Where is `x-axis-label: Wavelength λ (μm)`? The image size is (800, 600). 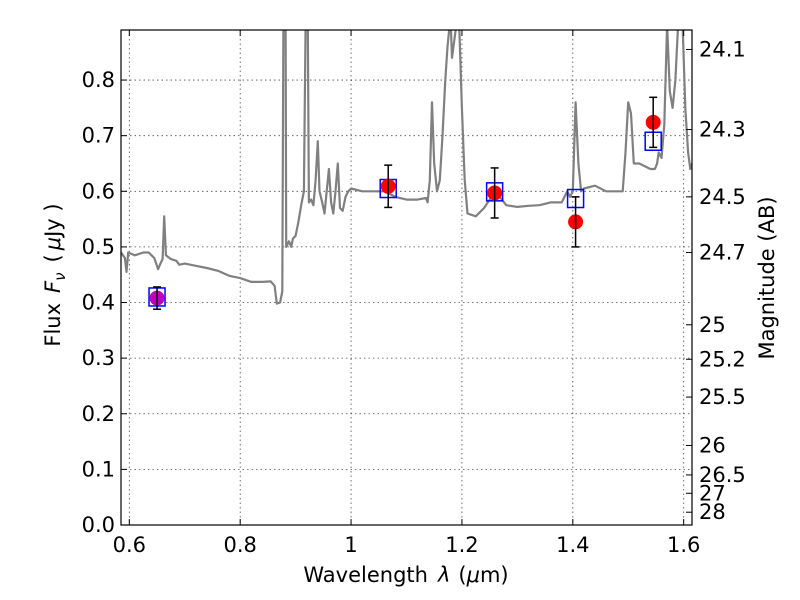 x-axis-label: Wavelength λ (μm) is located at coordinates (405, 575).